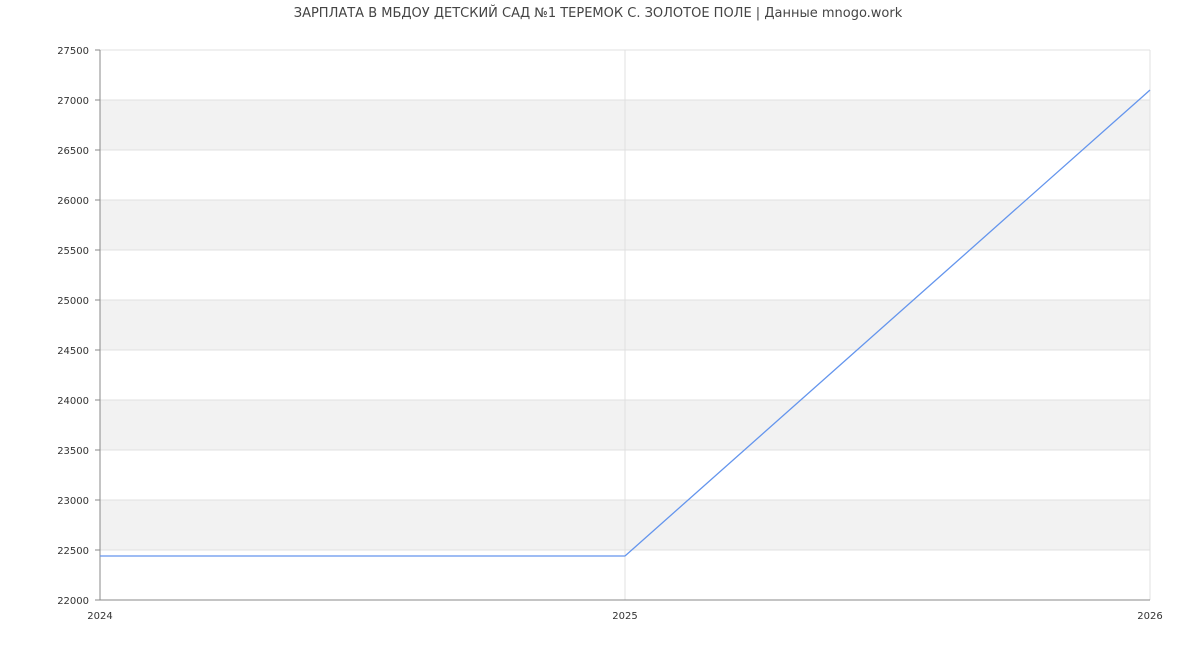 The height and width of the screenshot is (650, 1200). Describe the element at coordinates (73, 551) in the screenshot. I see `y-tick-label: 22500` at that location.